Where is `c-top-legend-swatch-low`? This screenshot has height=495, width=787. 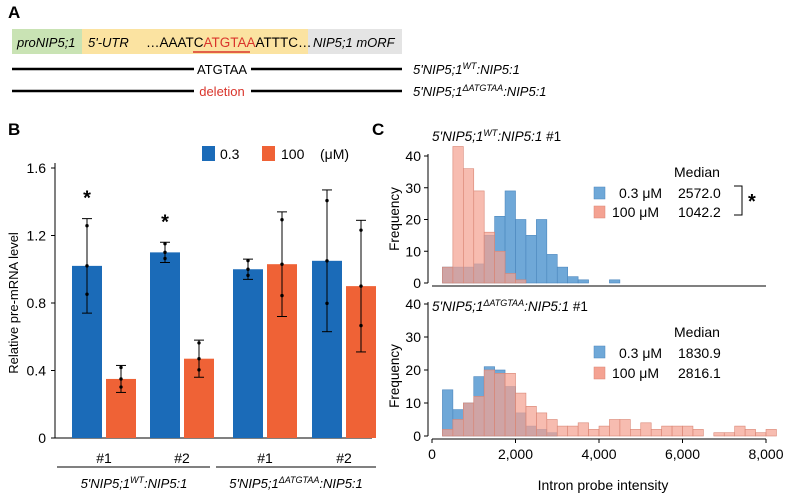 c-top-legend-swatch-low is located at coordinates (599, 193).